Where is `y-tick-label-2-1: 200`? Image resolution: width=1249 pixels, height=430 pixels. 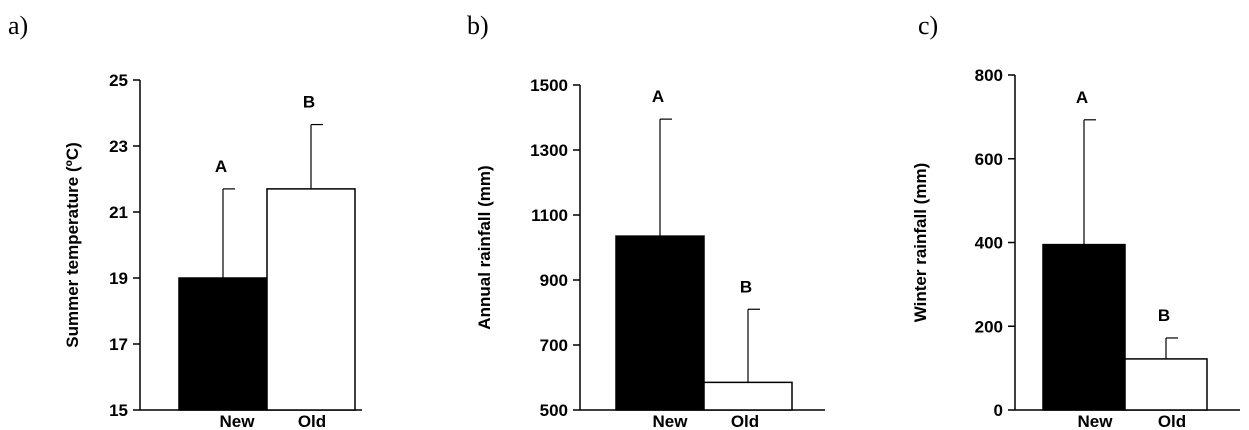
y-tick-label-2-1: 200 is located at coordinates (989, 326).